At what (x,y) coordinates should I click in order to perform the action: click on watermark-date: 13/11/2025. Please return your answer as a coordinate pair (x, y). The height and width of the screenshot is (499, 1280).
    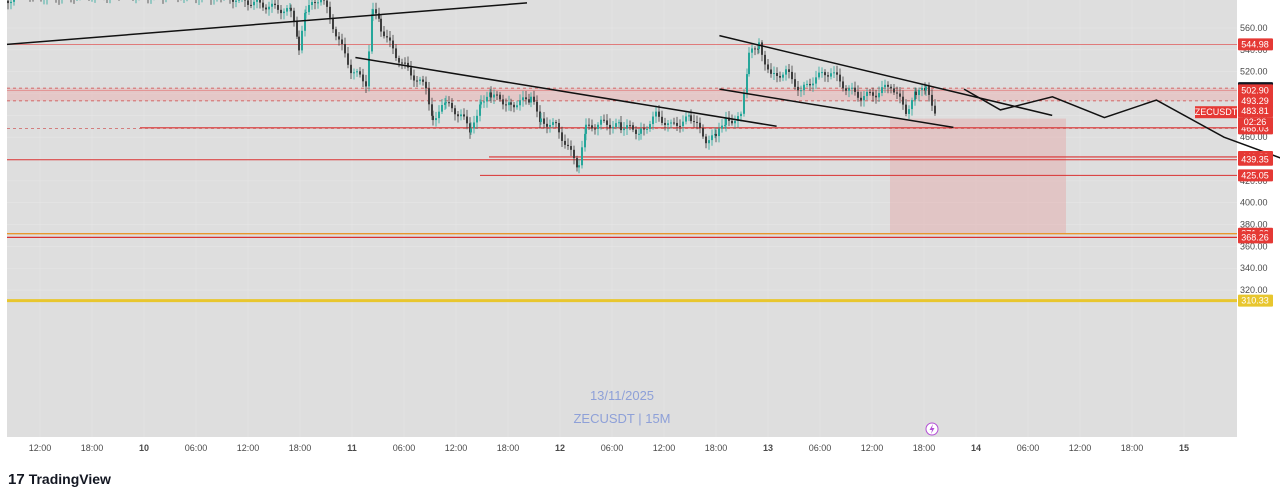
    Looking at the image, I should click on (622, 395).